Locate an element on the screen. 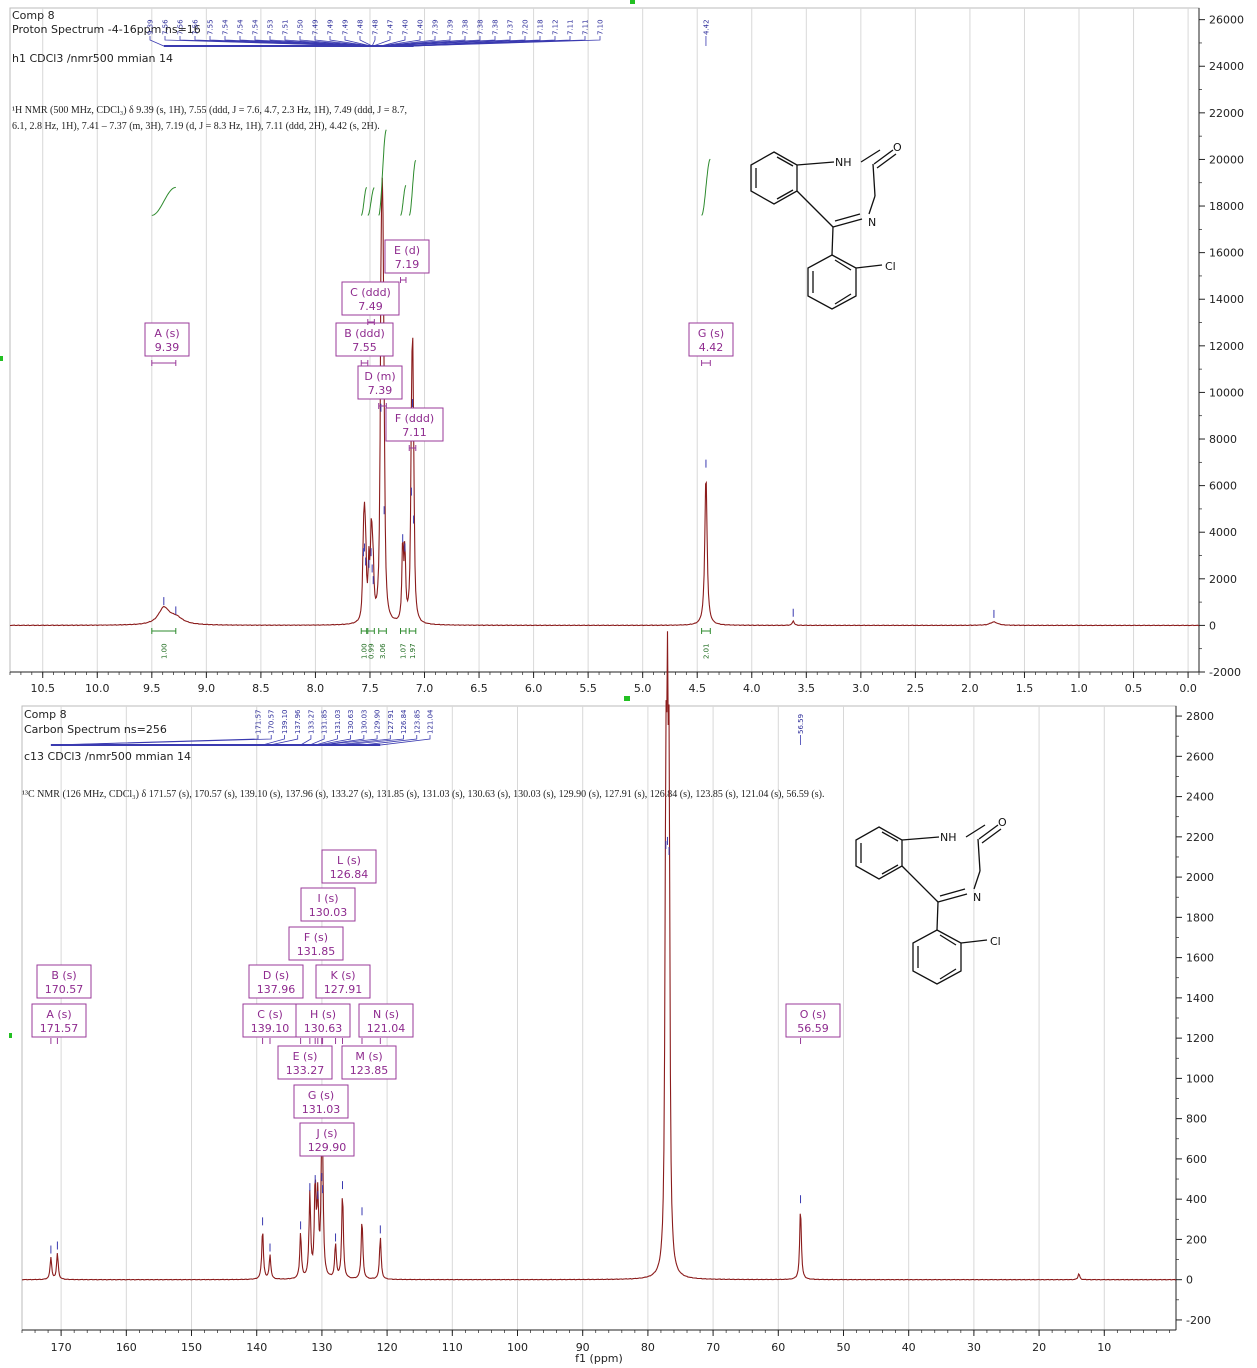 The image size is (1257, 1368). peak-label: 170.57 is located at coordinates (272, 722).